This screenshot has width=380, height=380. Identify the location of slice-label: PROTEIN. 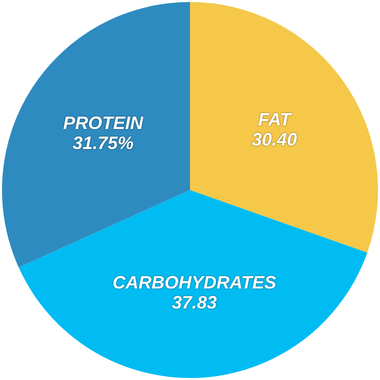
(103, 122).